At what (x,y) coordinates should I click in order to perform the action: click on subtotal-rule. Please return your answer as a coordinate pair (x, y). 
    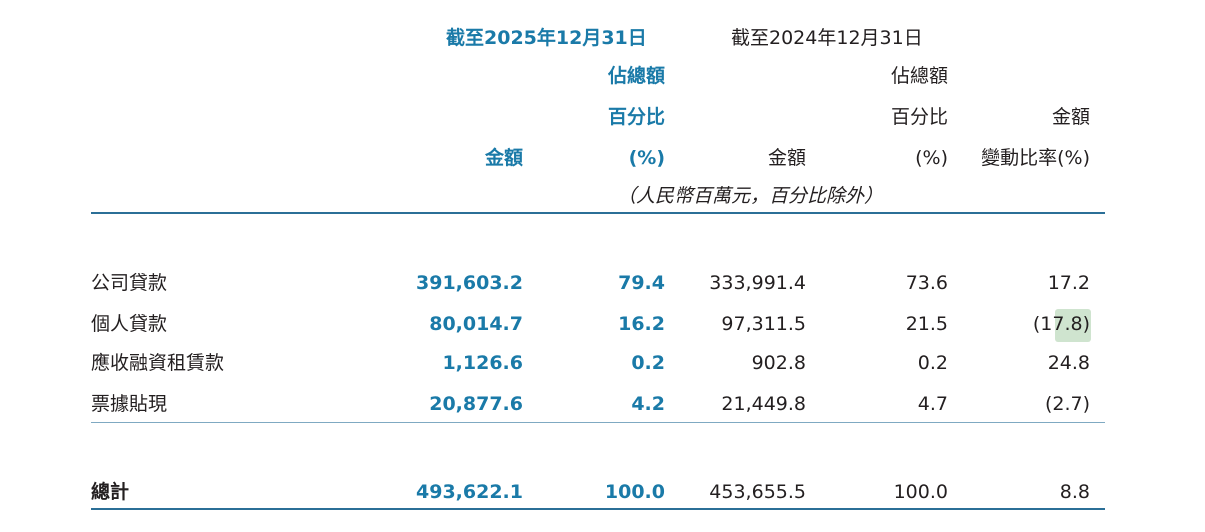
    Looking at the image, I should click on (598, 422).